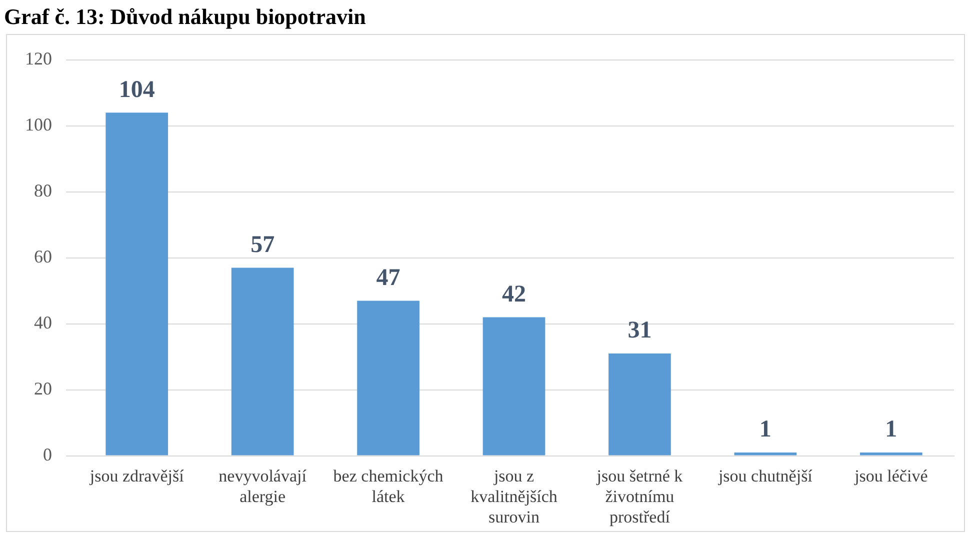 The image size is (971, 540). I want to click on y-tick-label: 20, so click(43, 388).